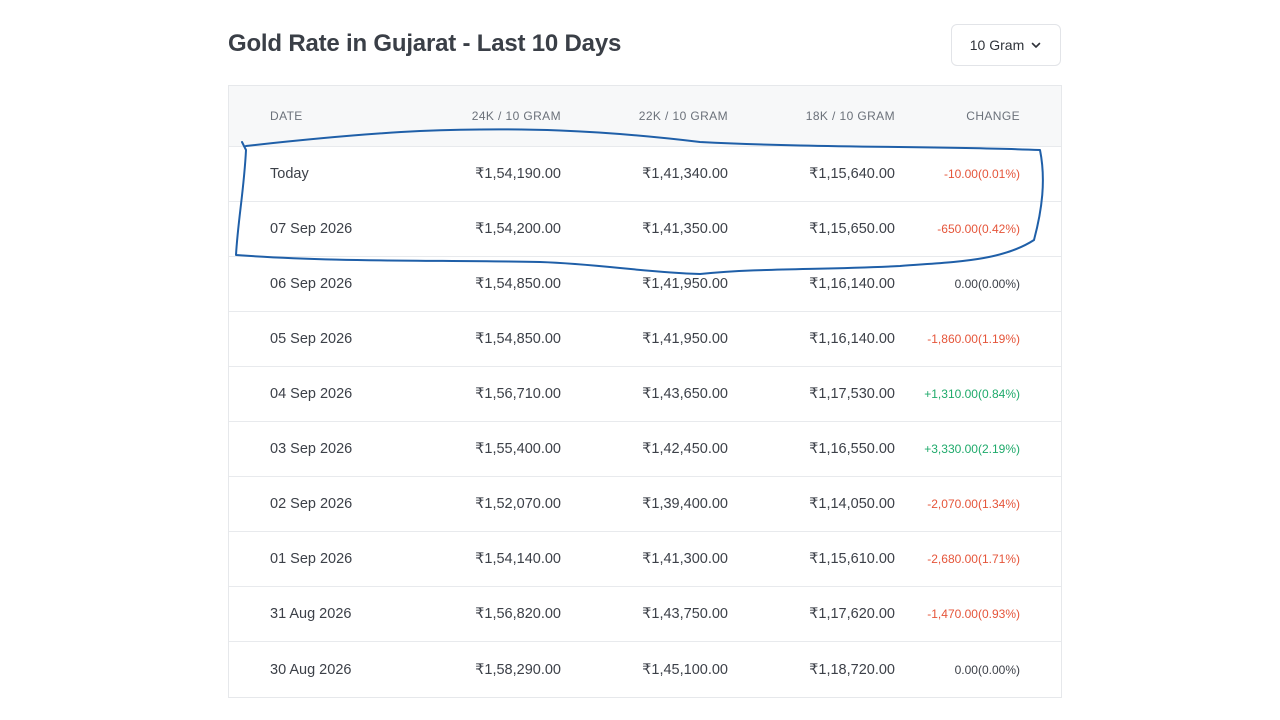 The width and height of the screenshot is (1280, 720). Describe the element at coordinates (311, 504) in the screenshot. I see `cell-date: 02 Sep 2026` at that location.